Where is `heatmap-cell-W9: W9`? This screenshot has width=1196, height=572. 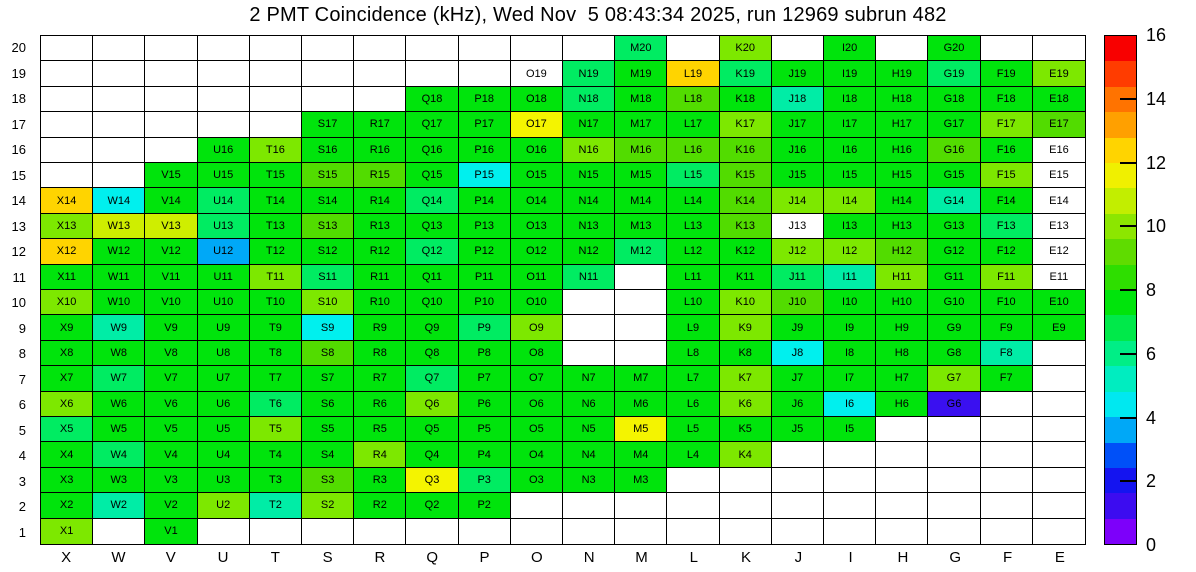 heatmap-cell-W9: W9 is located at coordinates (119, 328).